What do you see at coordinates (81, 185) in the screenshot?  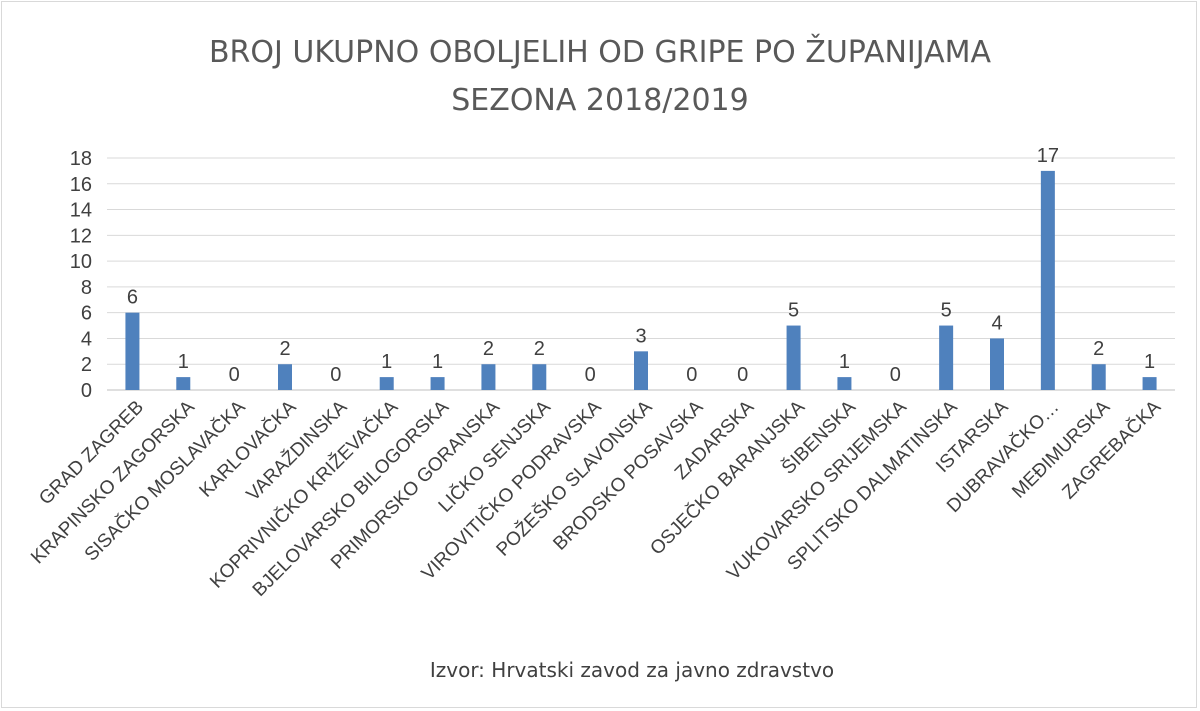 I see `y-tick-label: 16` at bounding box center [81, 185].